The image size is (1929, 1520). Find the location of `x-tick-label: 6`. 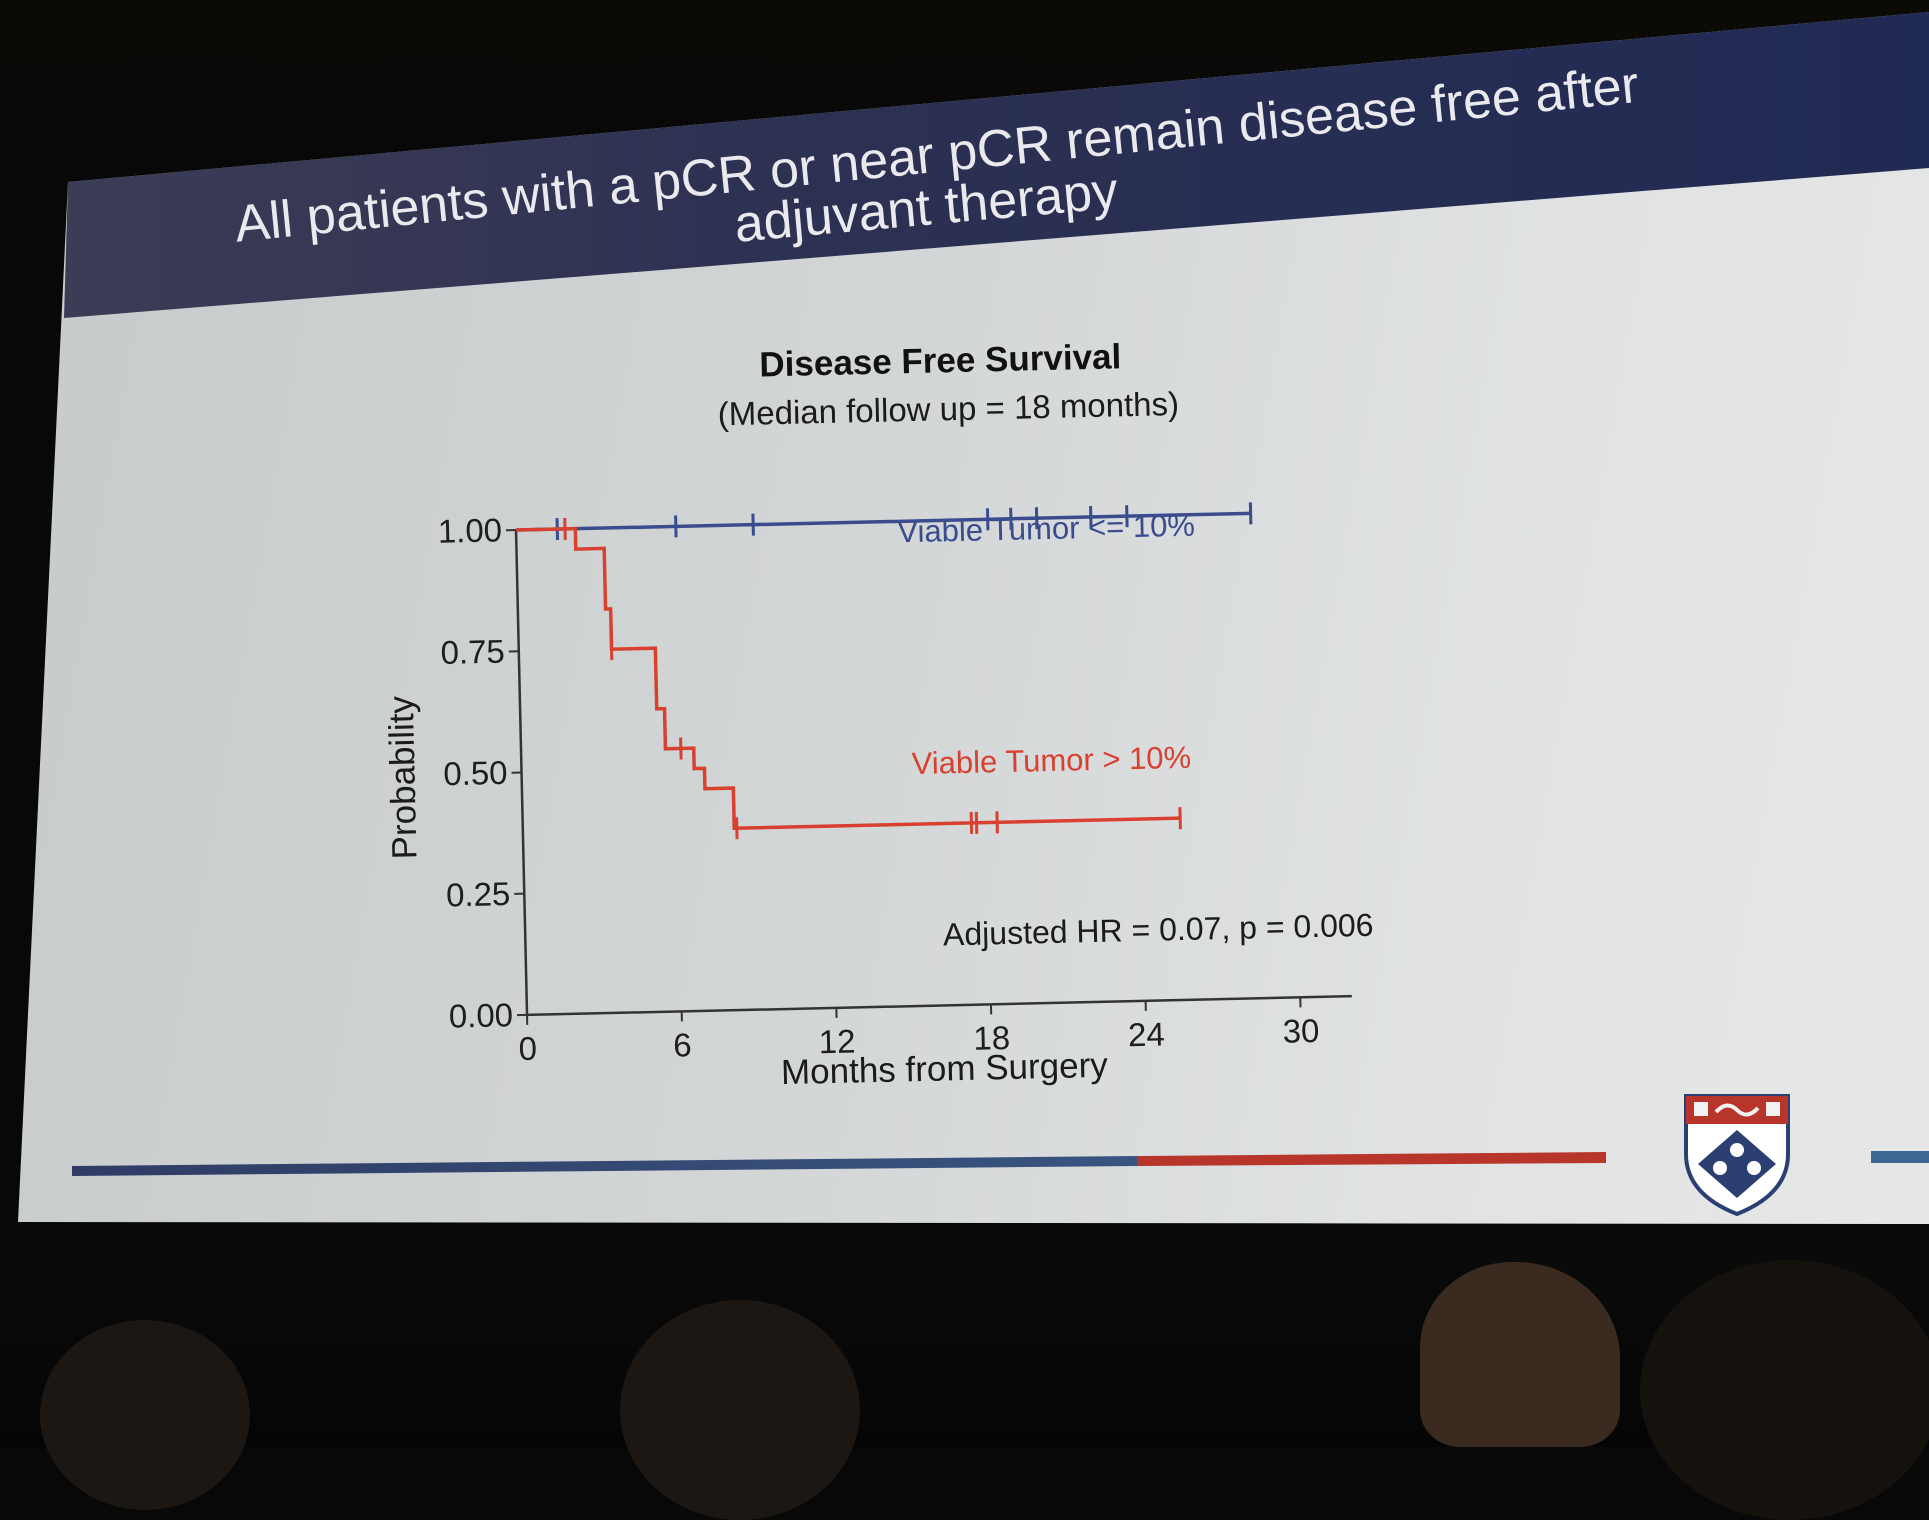

x-tick-label: 6 is located at coordinates (682, 1044).